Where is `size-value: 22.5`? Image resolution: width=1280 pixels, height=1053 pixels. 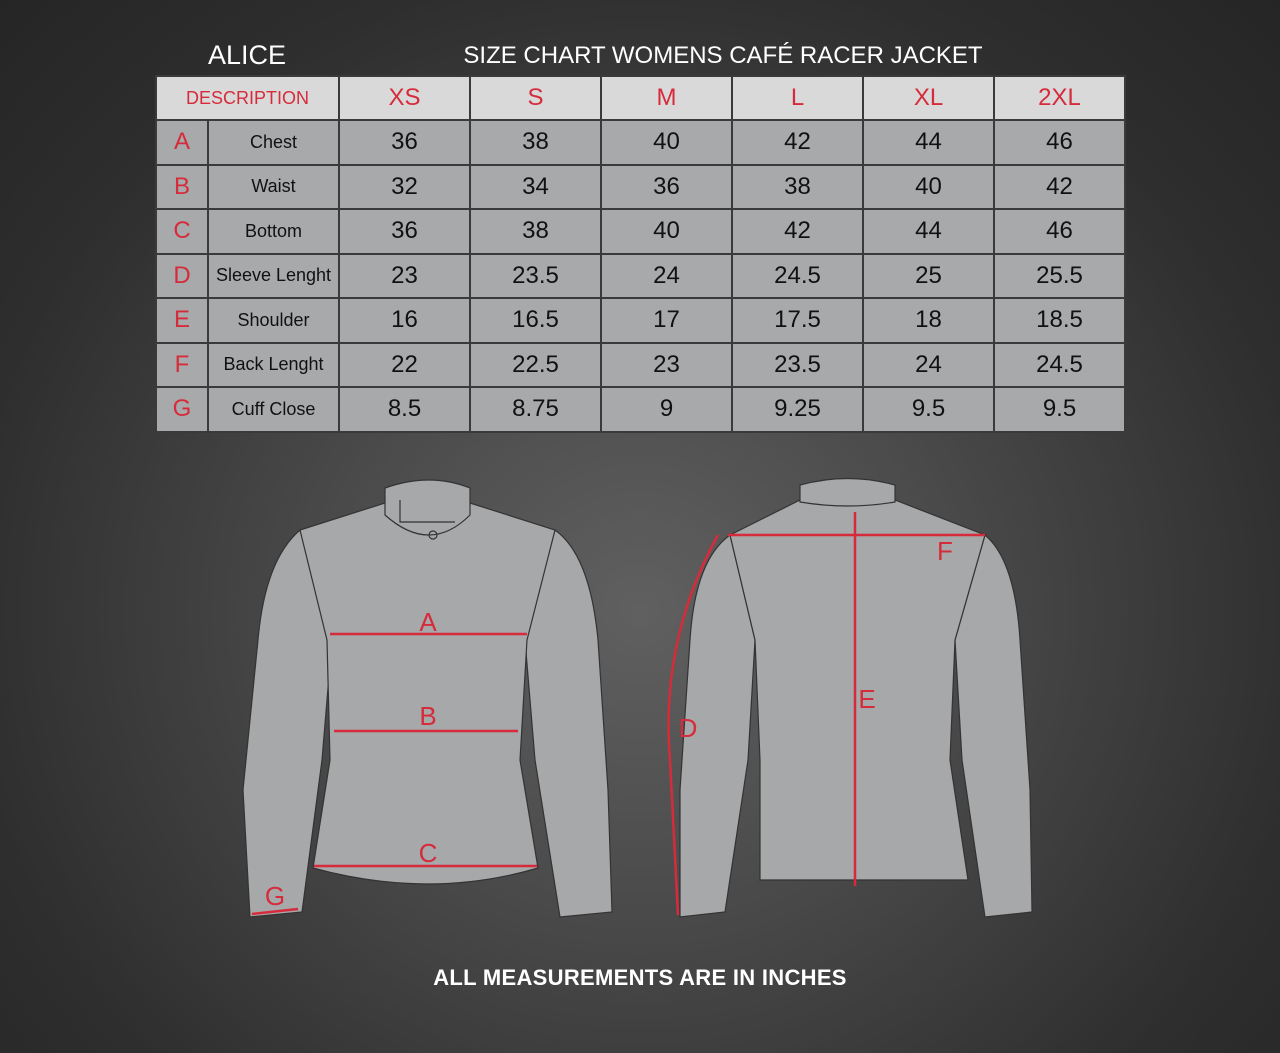
size-value: 22.5 is located at coordinates (535, 364).